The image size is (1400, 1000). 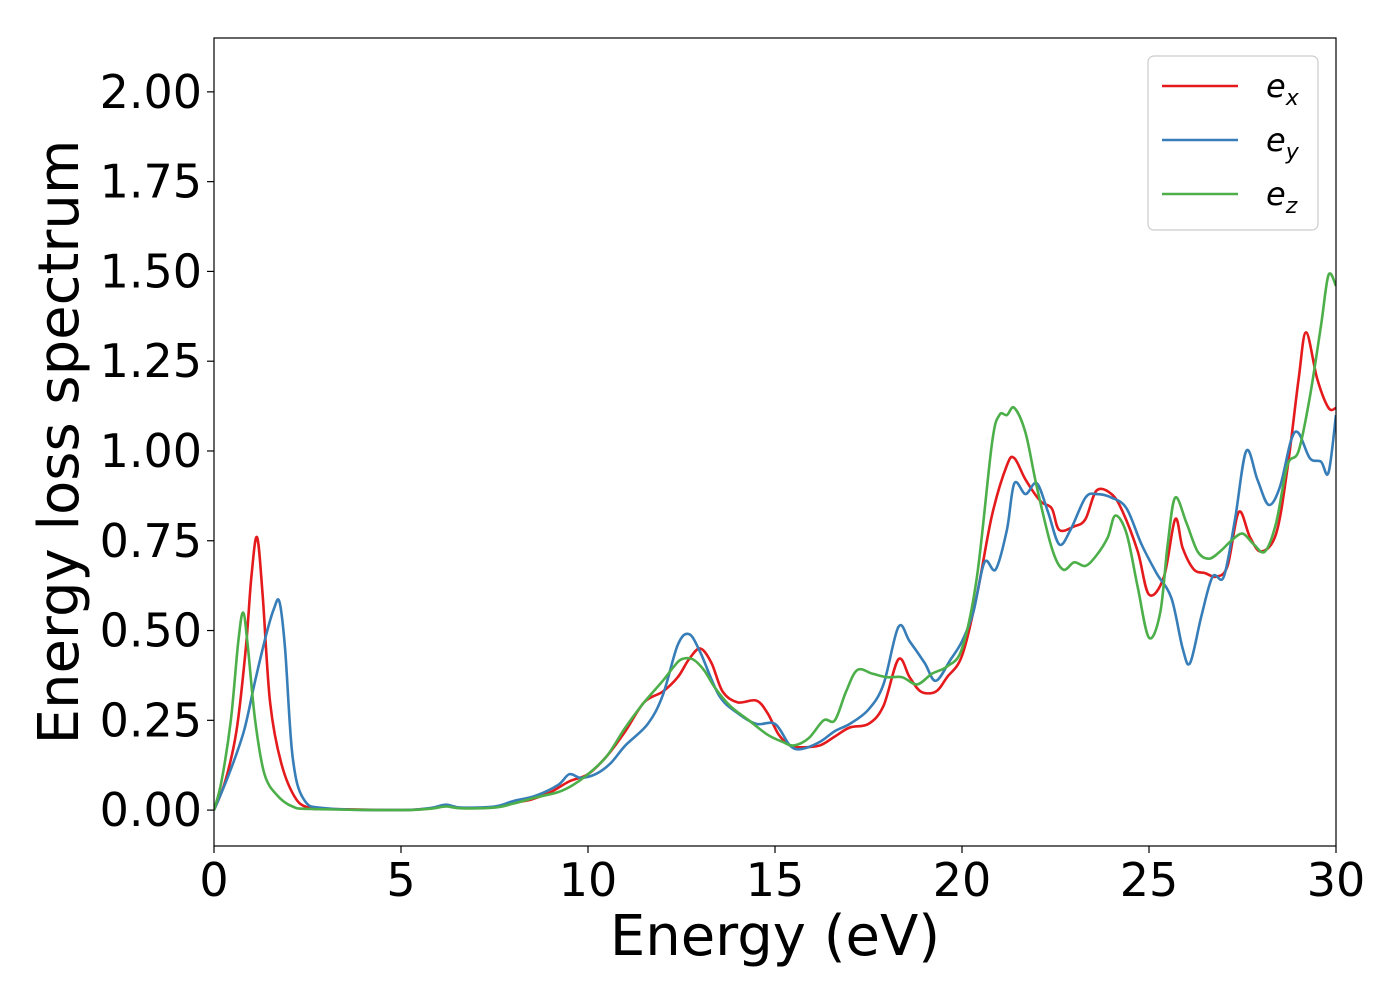 I want to click on legend: ex ey ez, so click(x=1233, y=143).